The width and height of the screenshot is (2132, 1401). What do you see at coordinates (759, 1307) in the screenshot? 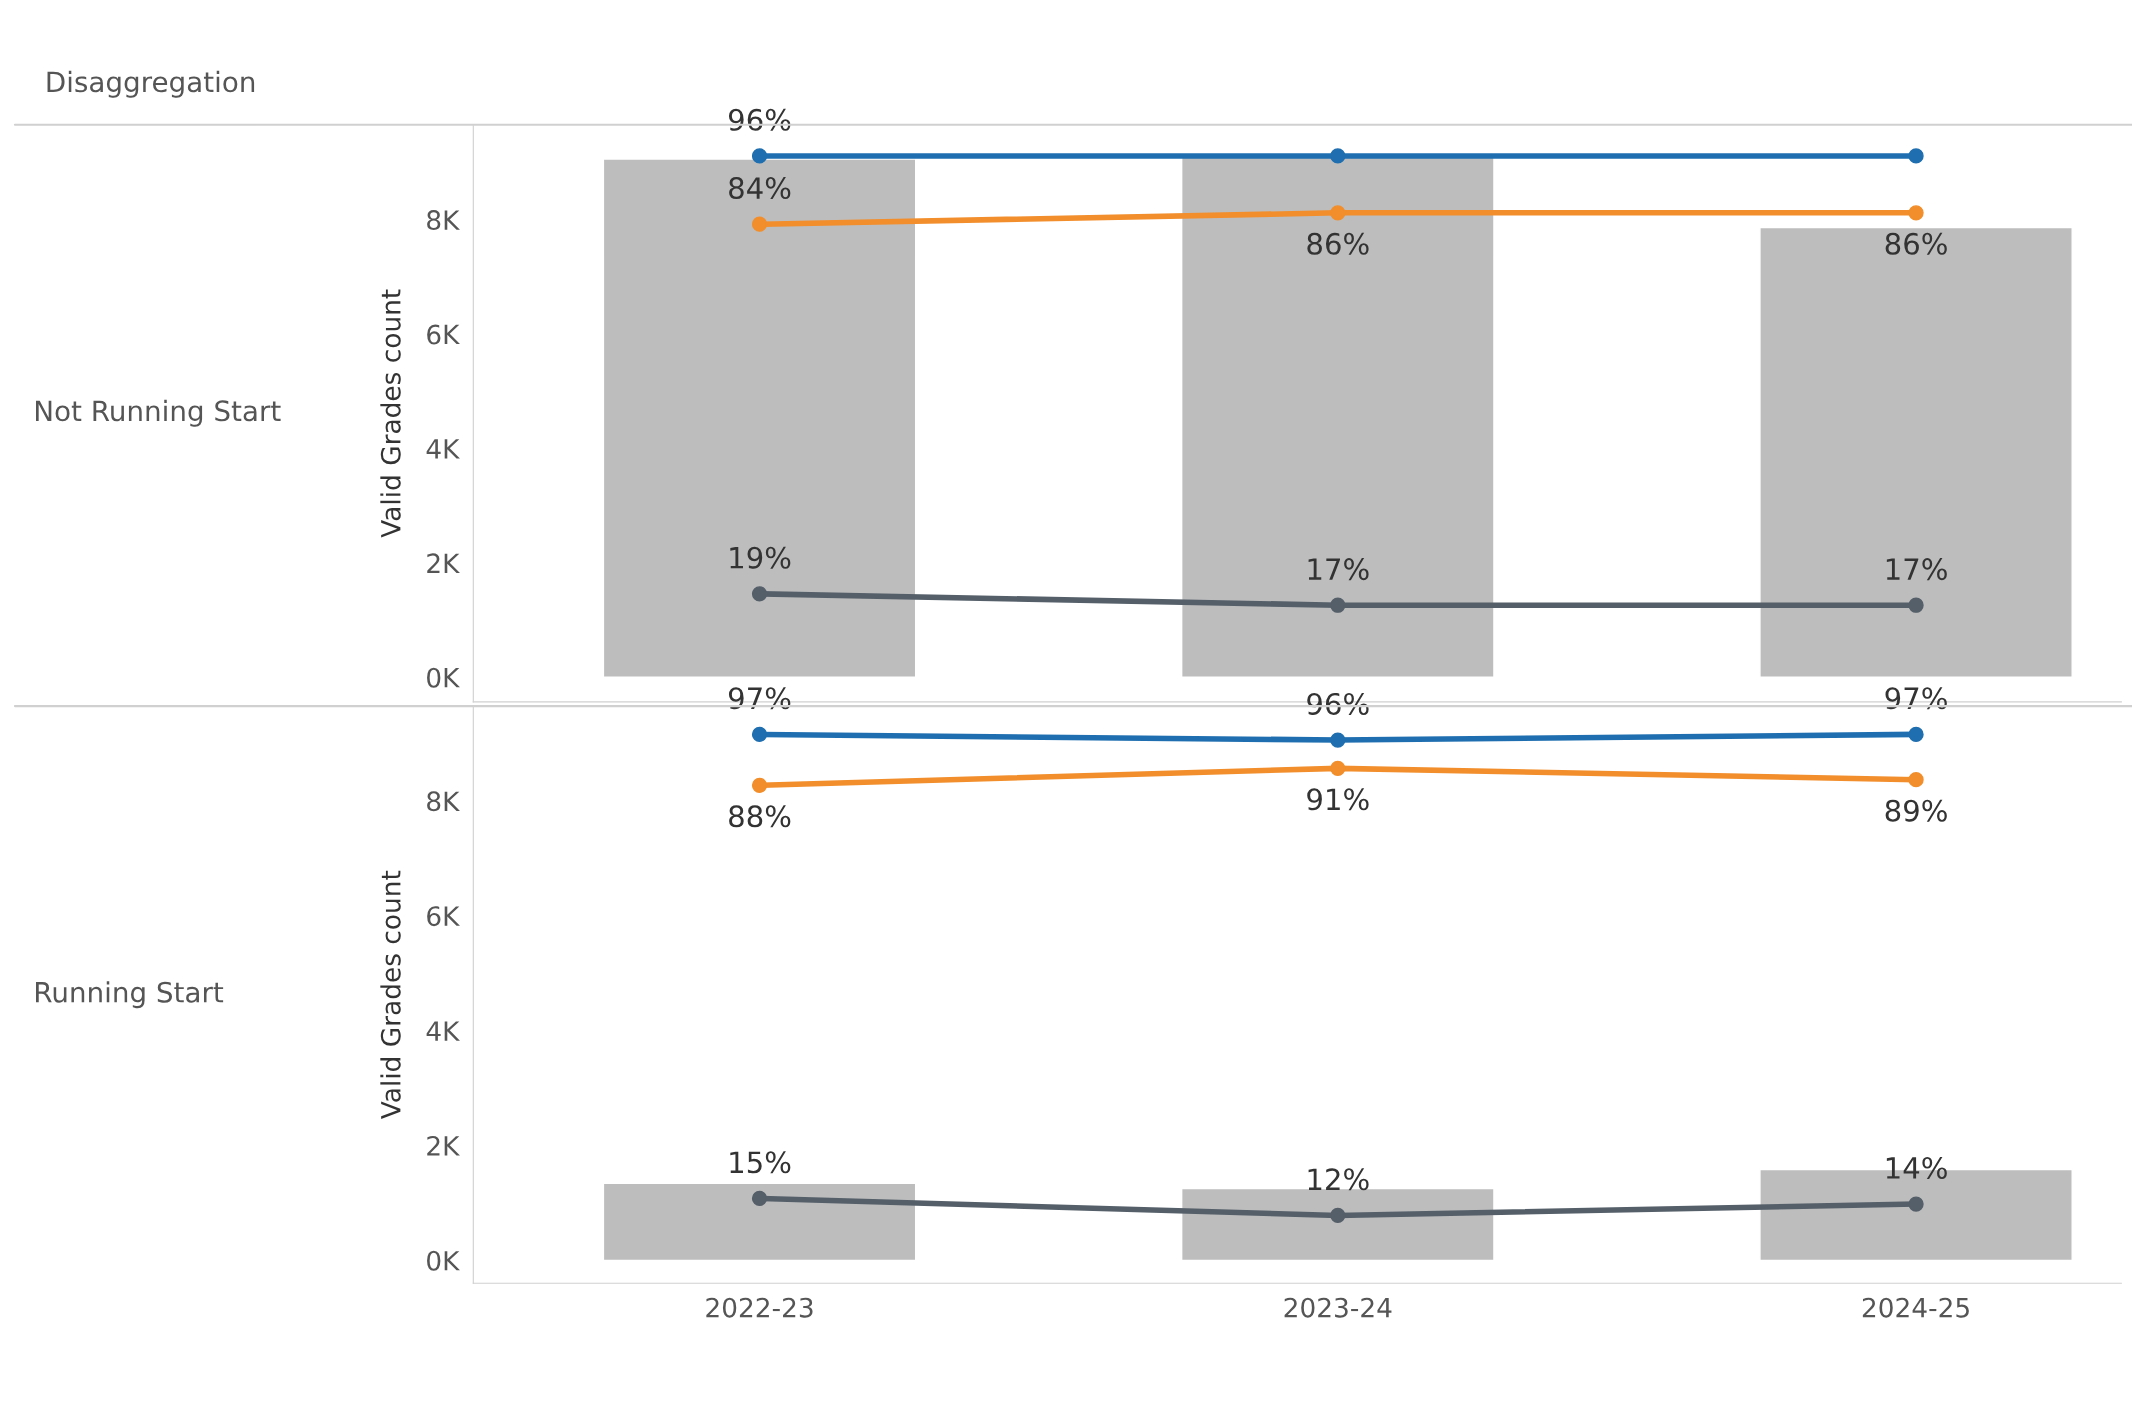
I see `x-tick-label: 2022-23` at bounding box center [759, 1307].